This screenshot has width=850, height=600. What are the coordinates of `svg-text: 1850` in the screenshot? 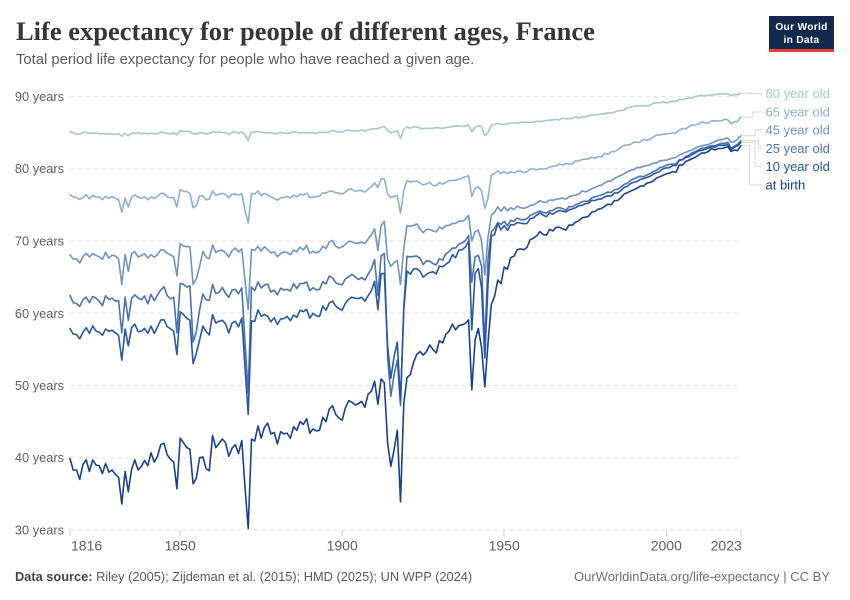 It's located at (180, 546).